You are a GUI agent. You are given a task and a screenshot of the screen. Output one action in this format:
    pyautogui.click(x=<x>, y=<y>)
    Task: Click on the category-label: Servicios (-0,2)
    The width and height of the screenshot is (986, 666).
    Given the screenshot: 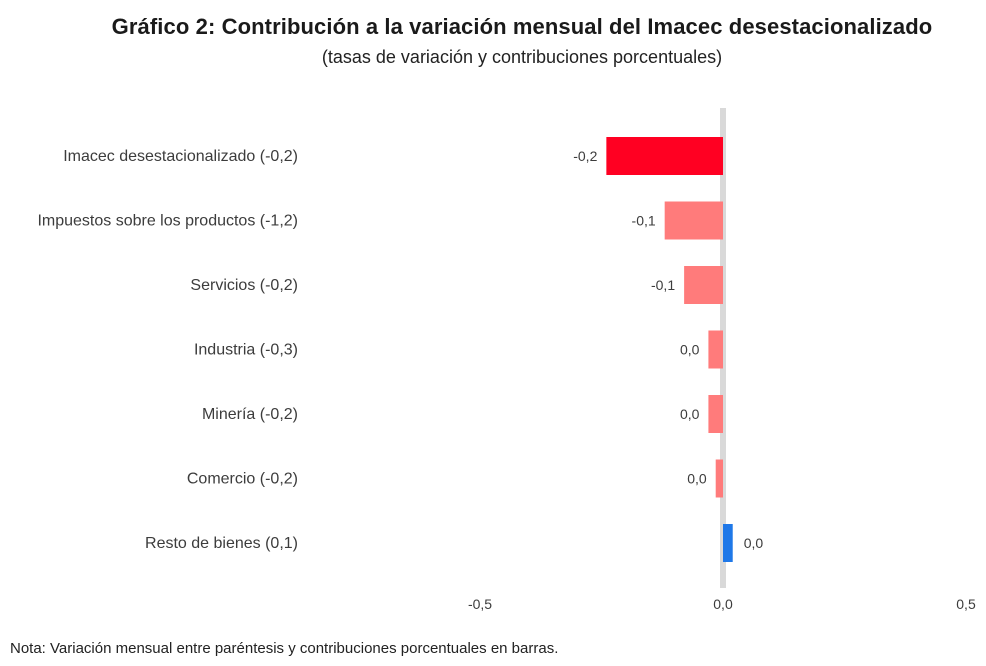 What is the action you would take?
    pyautogui.click(x=244, y=285)
    